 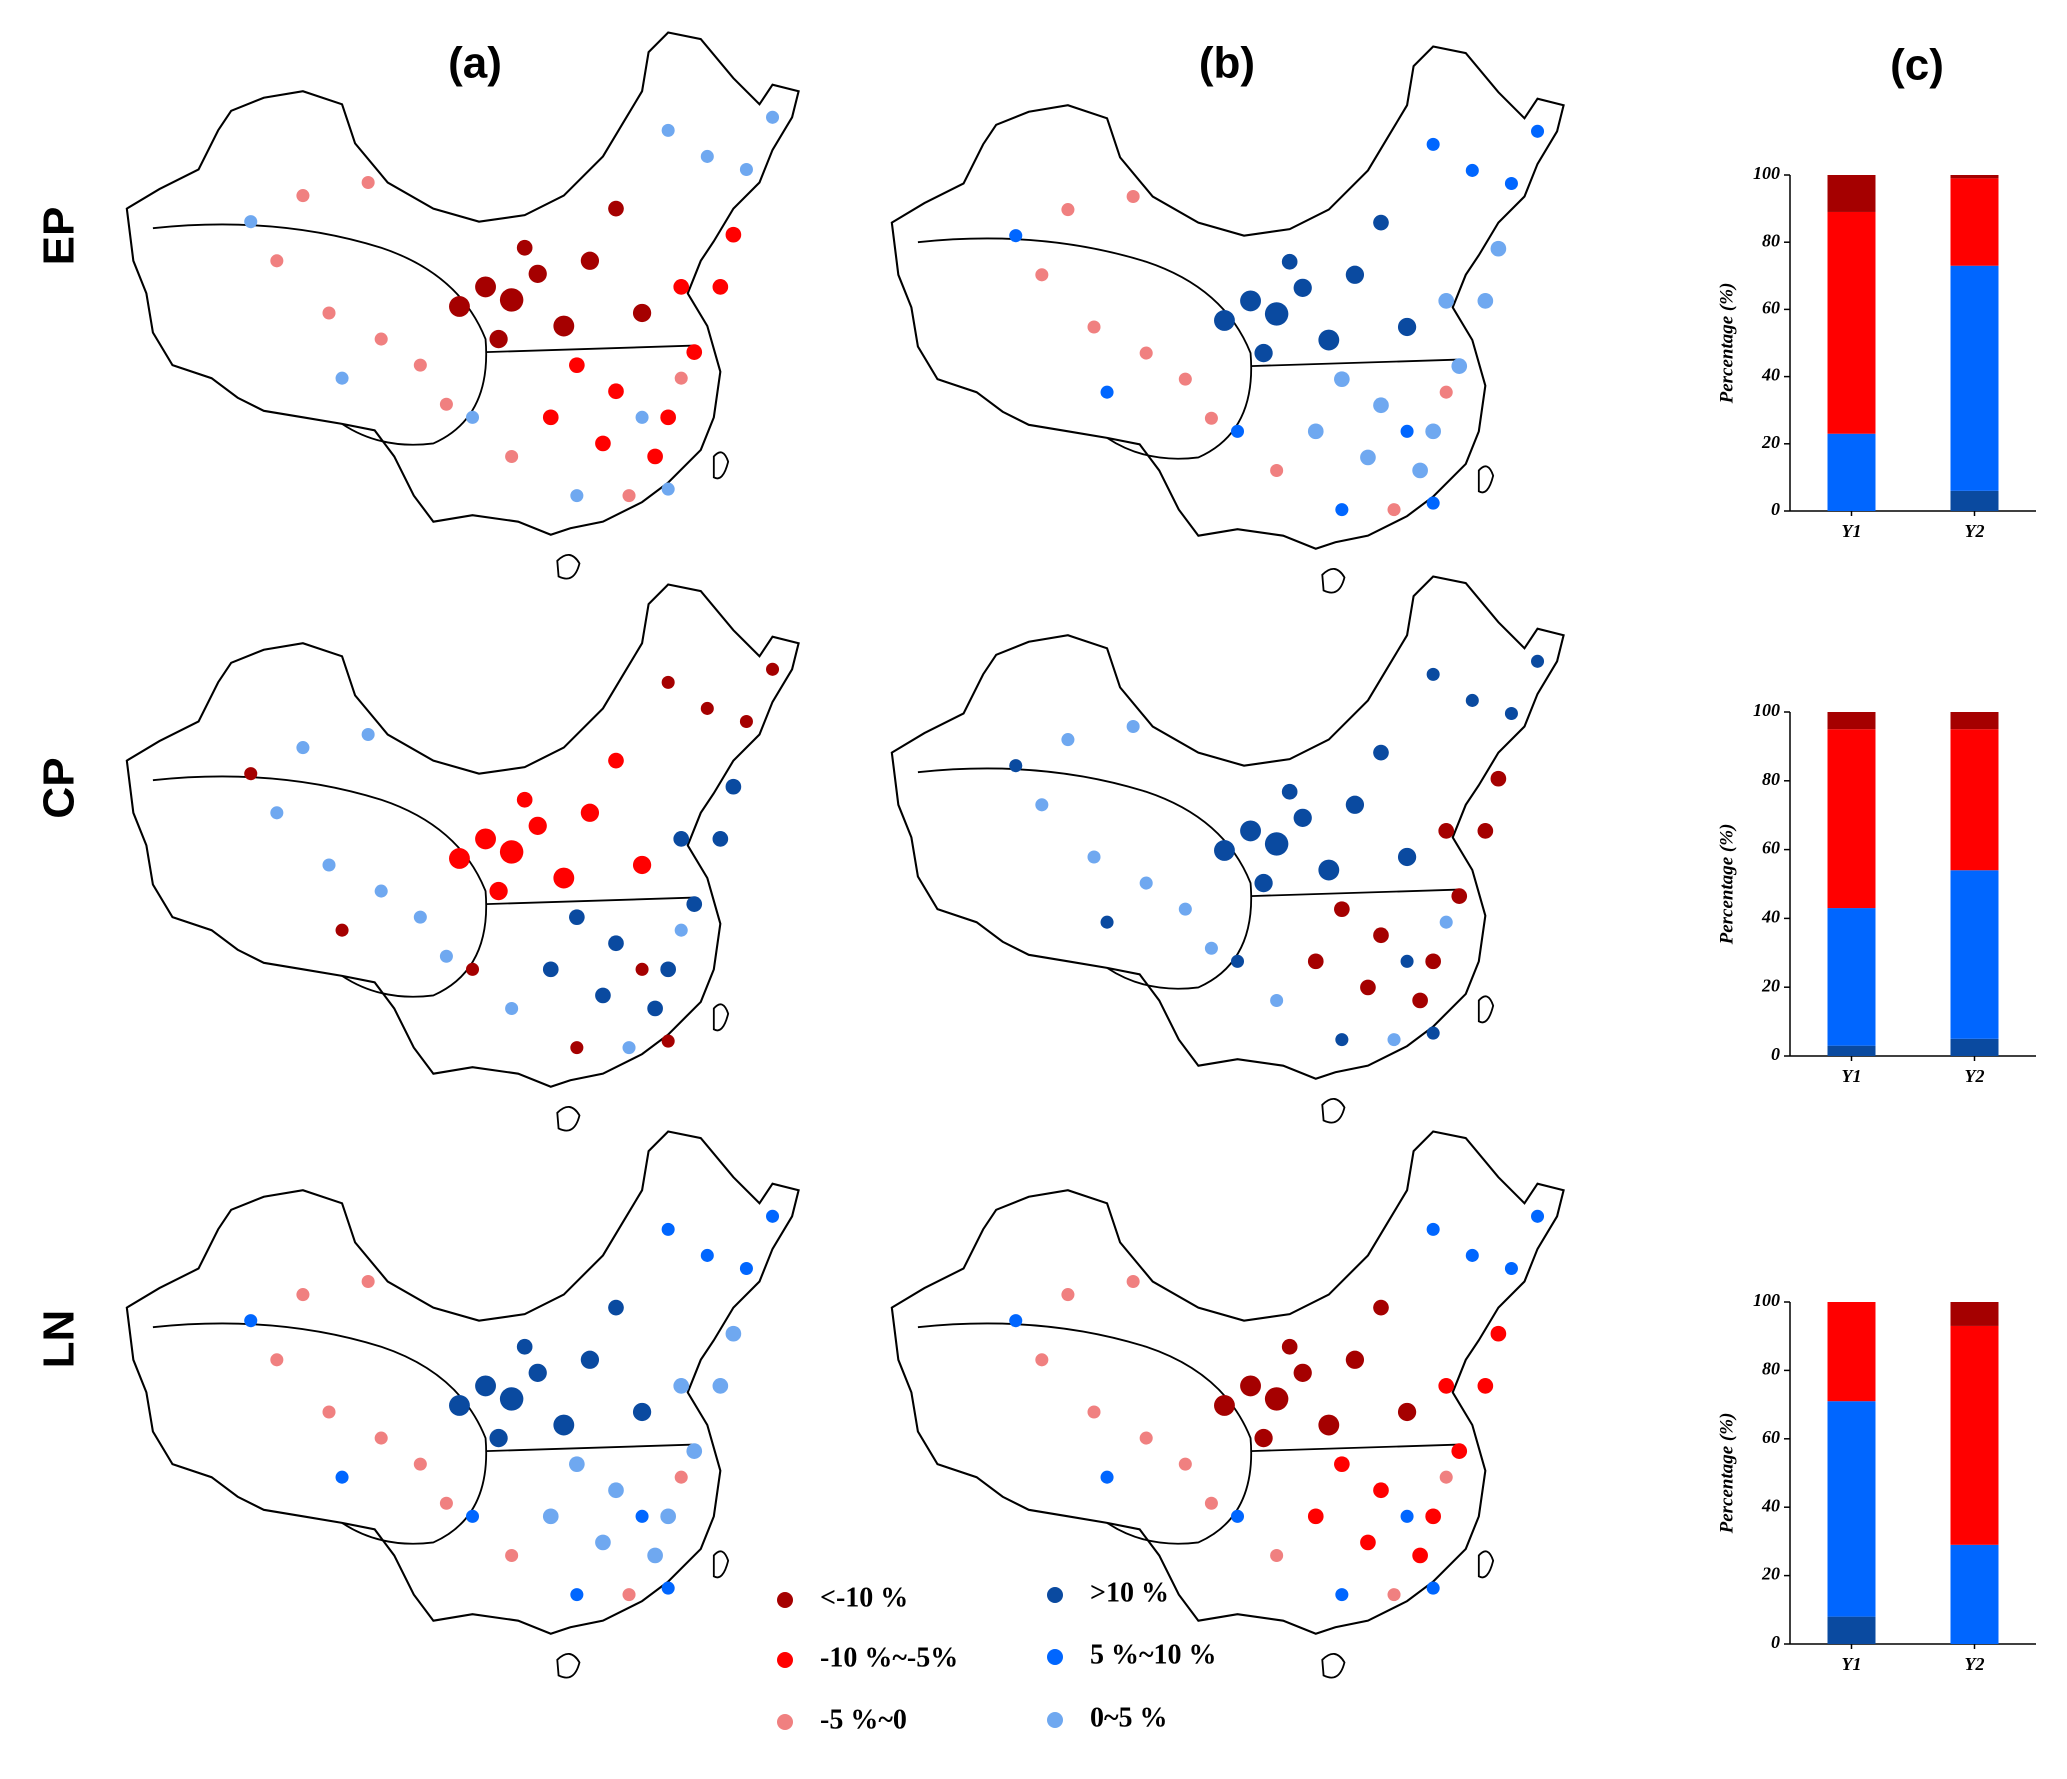 What do you see at coordinates (864, 1597) in the screenshot?
I see `legend-label: <-10 %` at bounding box center [864, 1597].